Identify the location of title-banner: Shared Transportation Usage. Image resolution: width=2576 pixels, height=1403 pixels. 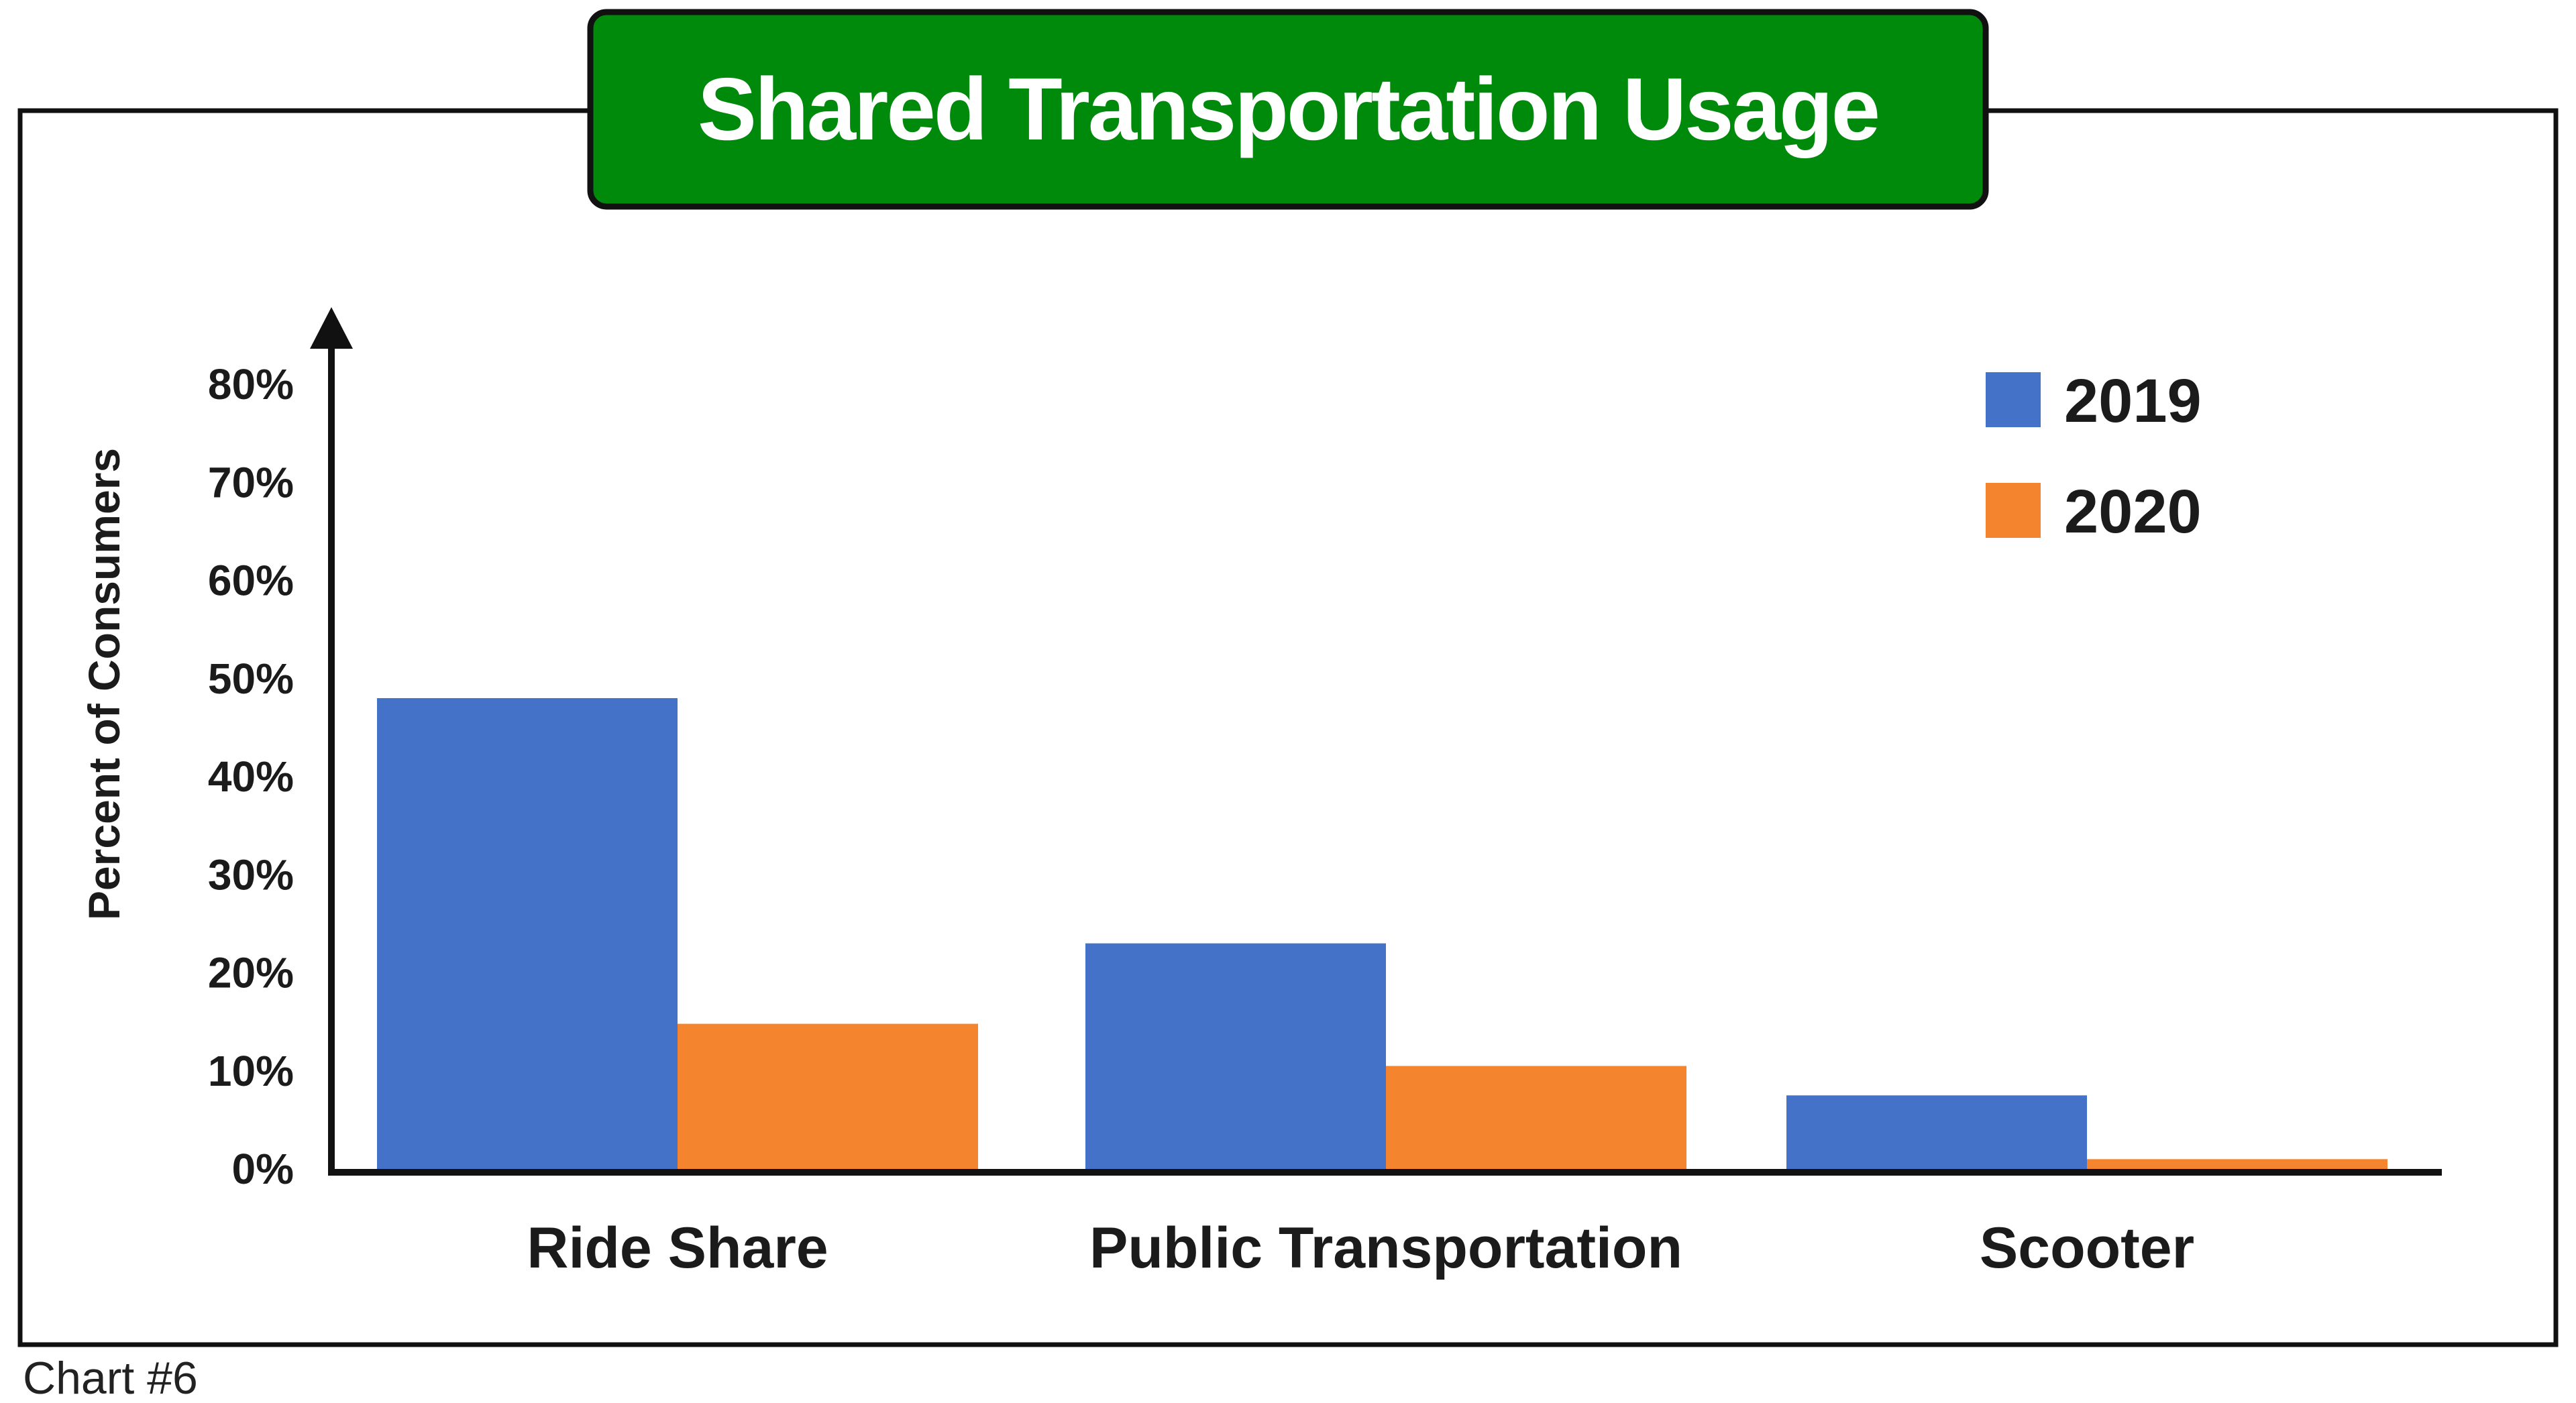
(1288, 110).